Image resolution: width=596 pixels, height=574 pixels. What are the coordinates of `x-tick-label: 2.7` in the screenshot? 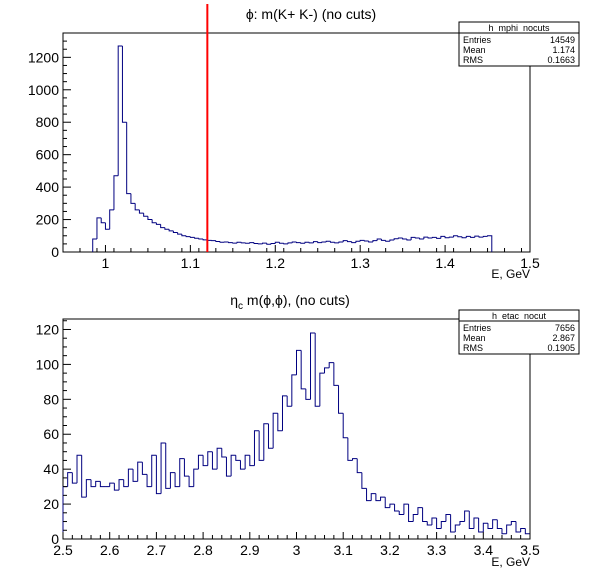 It's located at (157, 550).